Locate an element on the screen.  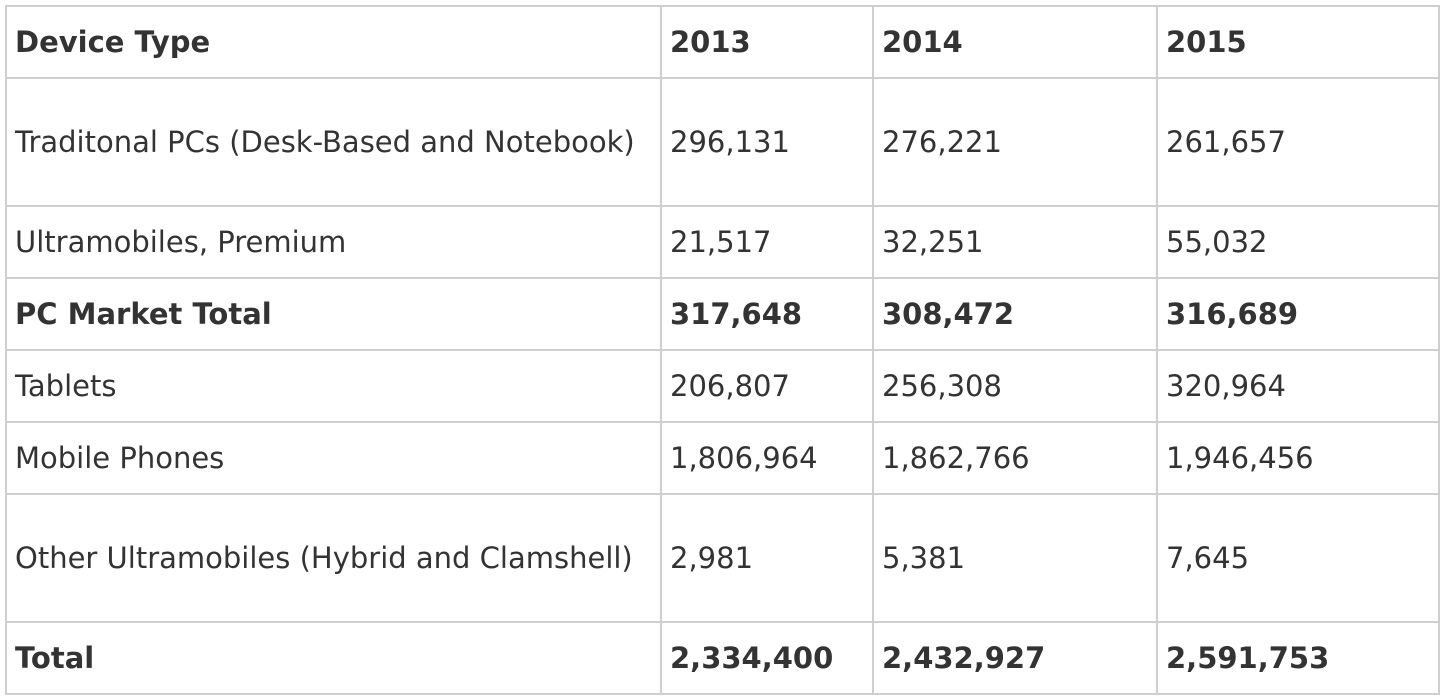
row-label: Tablets is located at coordinates (333, 386).